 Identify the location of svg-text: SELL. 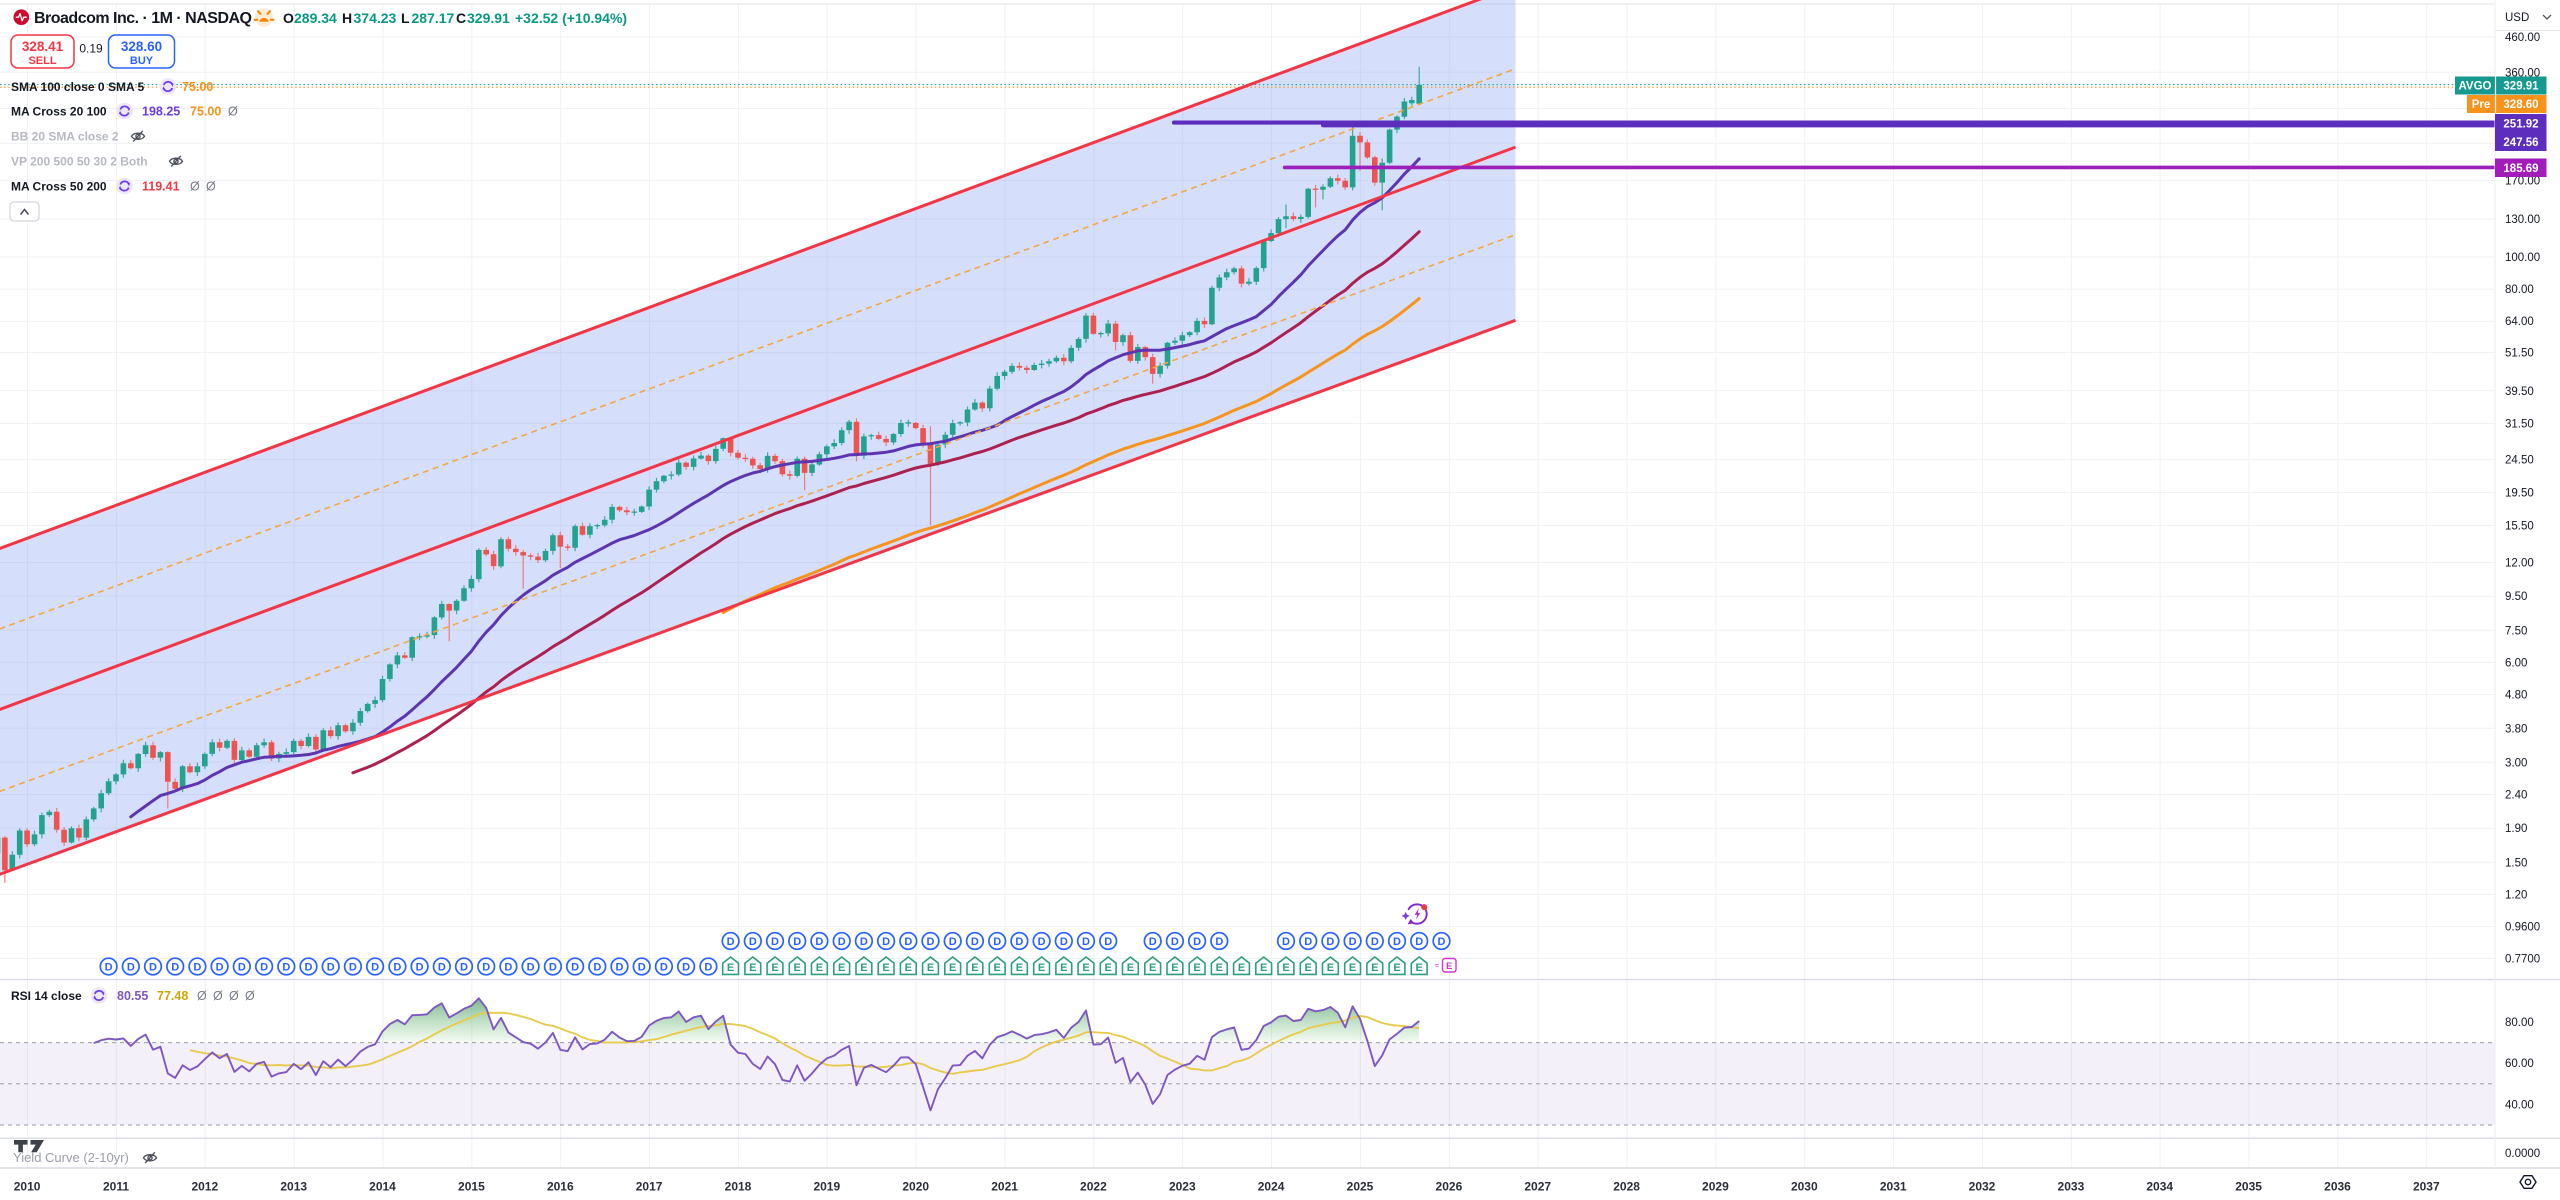
(42, 61).